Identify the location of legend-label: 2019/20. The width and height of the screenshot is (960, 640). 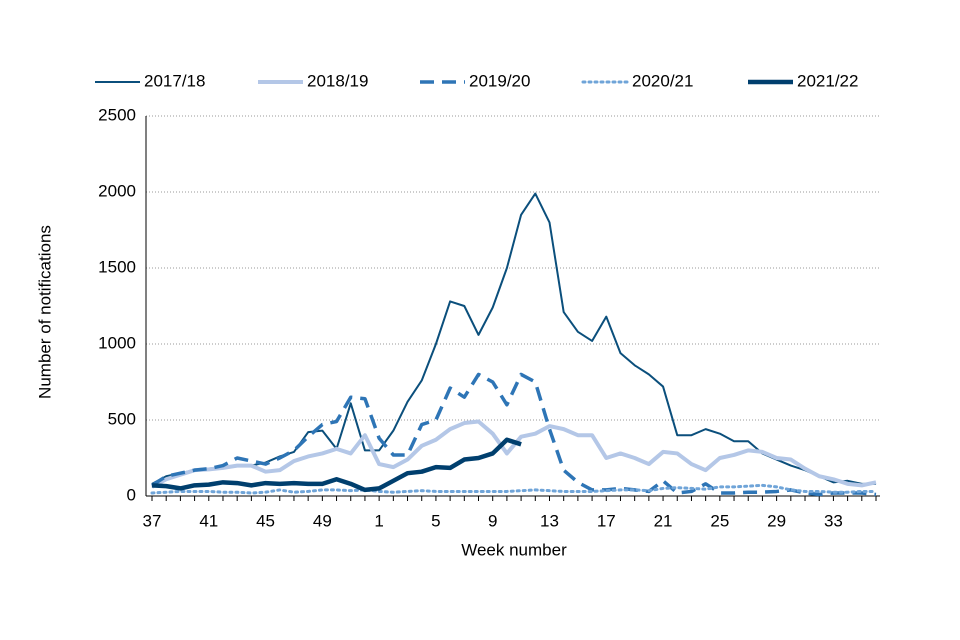
(499, 80).